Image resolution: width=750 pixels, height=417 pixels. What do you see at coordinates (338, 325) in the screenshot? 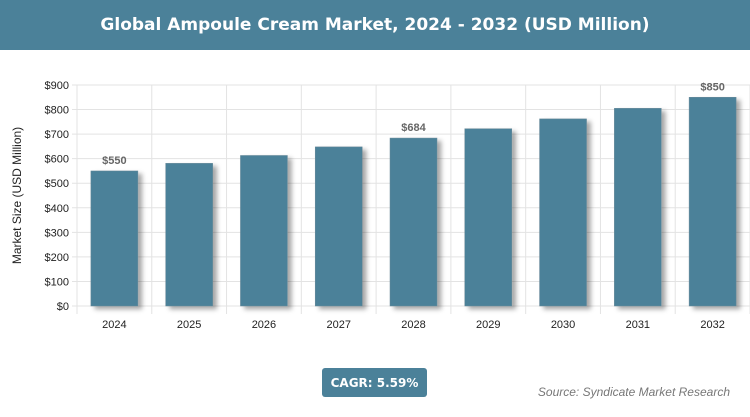
I see `x-tick-label: 2027` at bounding box center [338, 325].